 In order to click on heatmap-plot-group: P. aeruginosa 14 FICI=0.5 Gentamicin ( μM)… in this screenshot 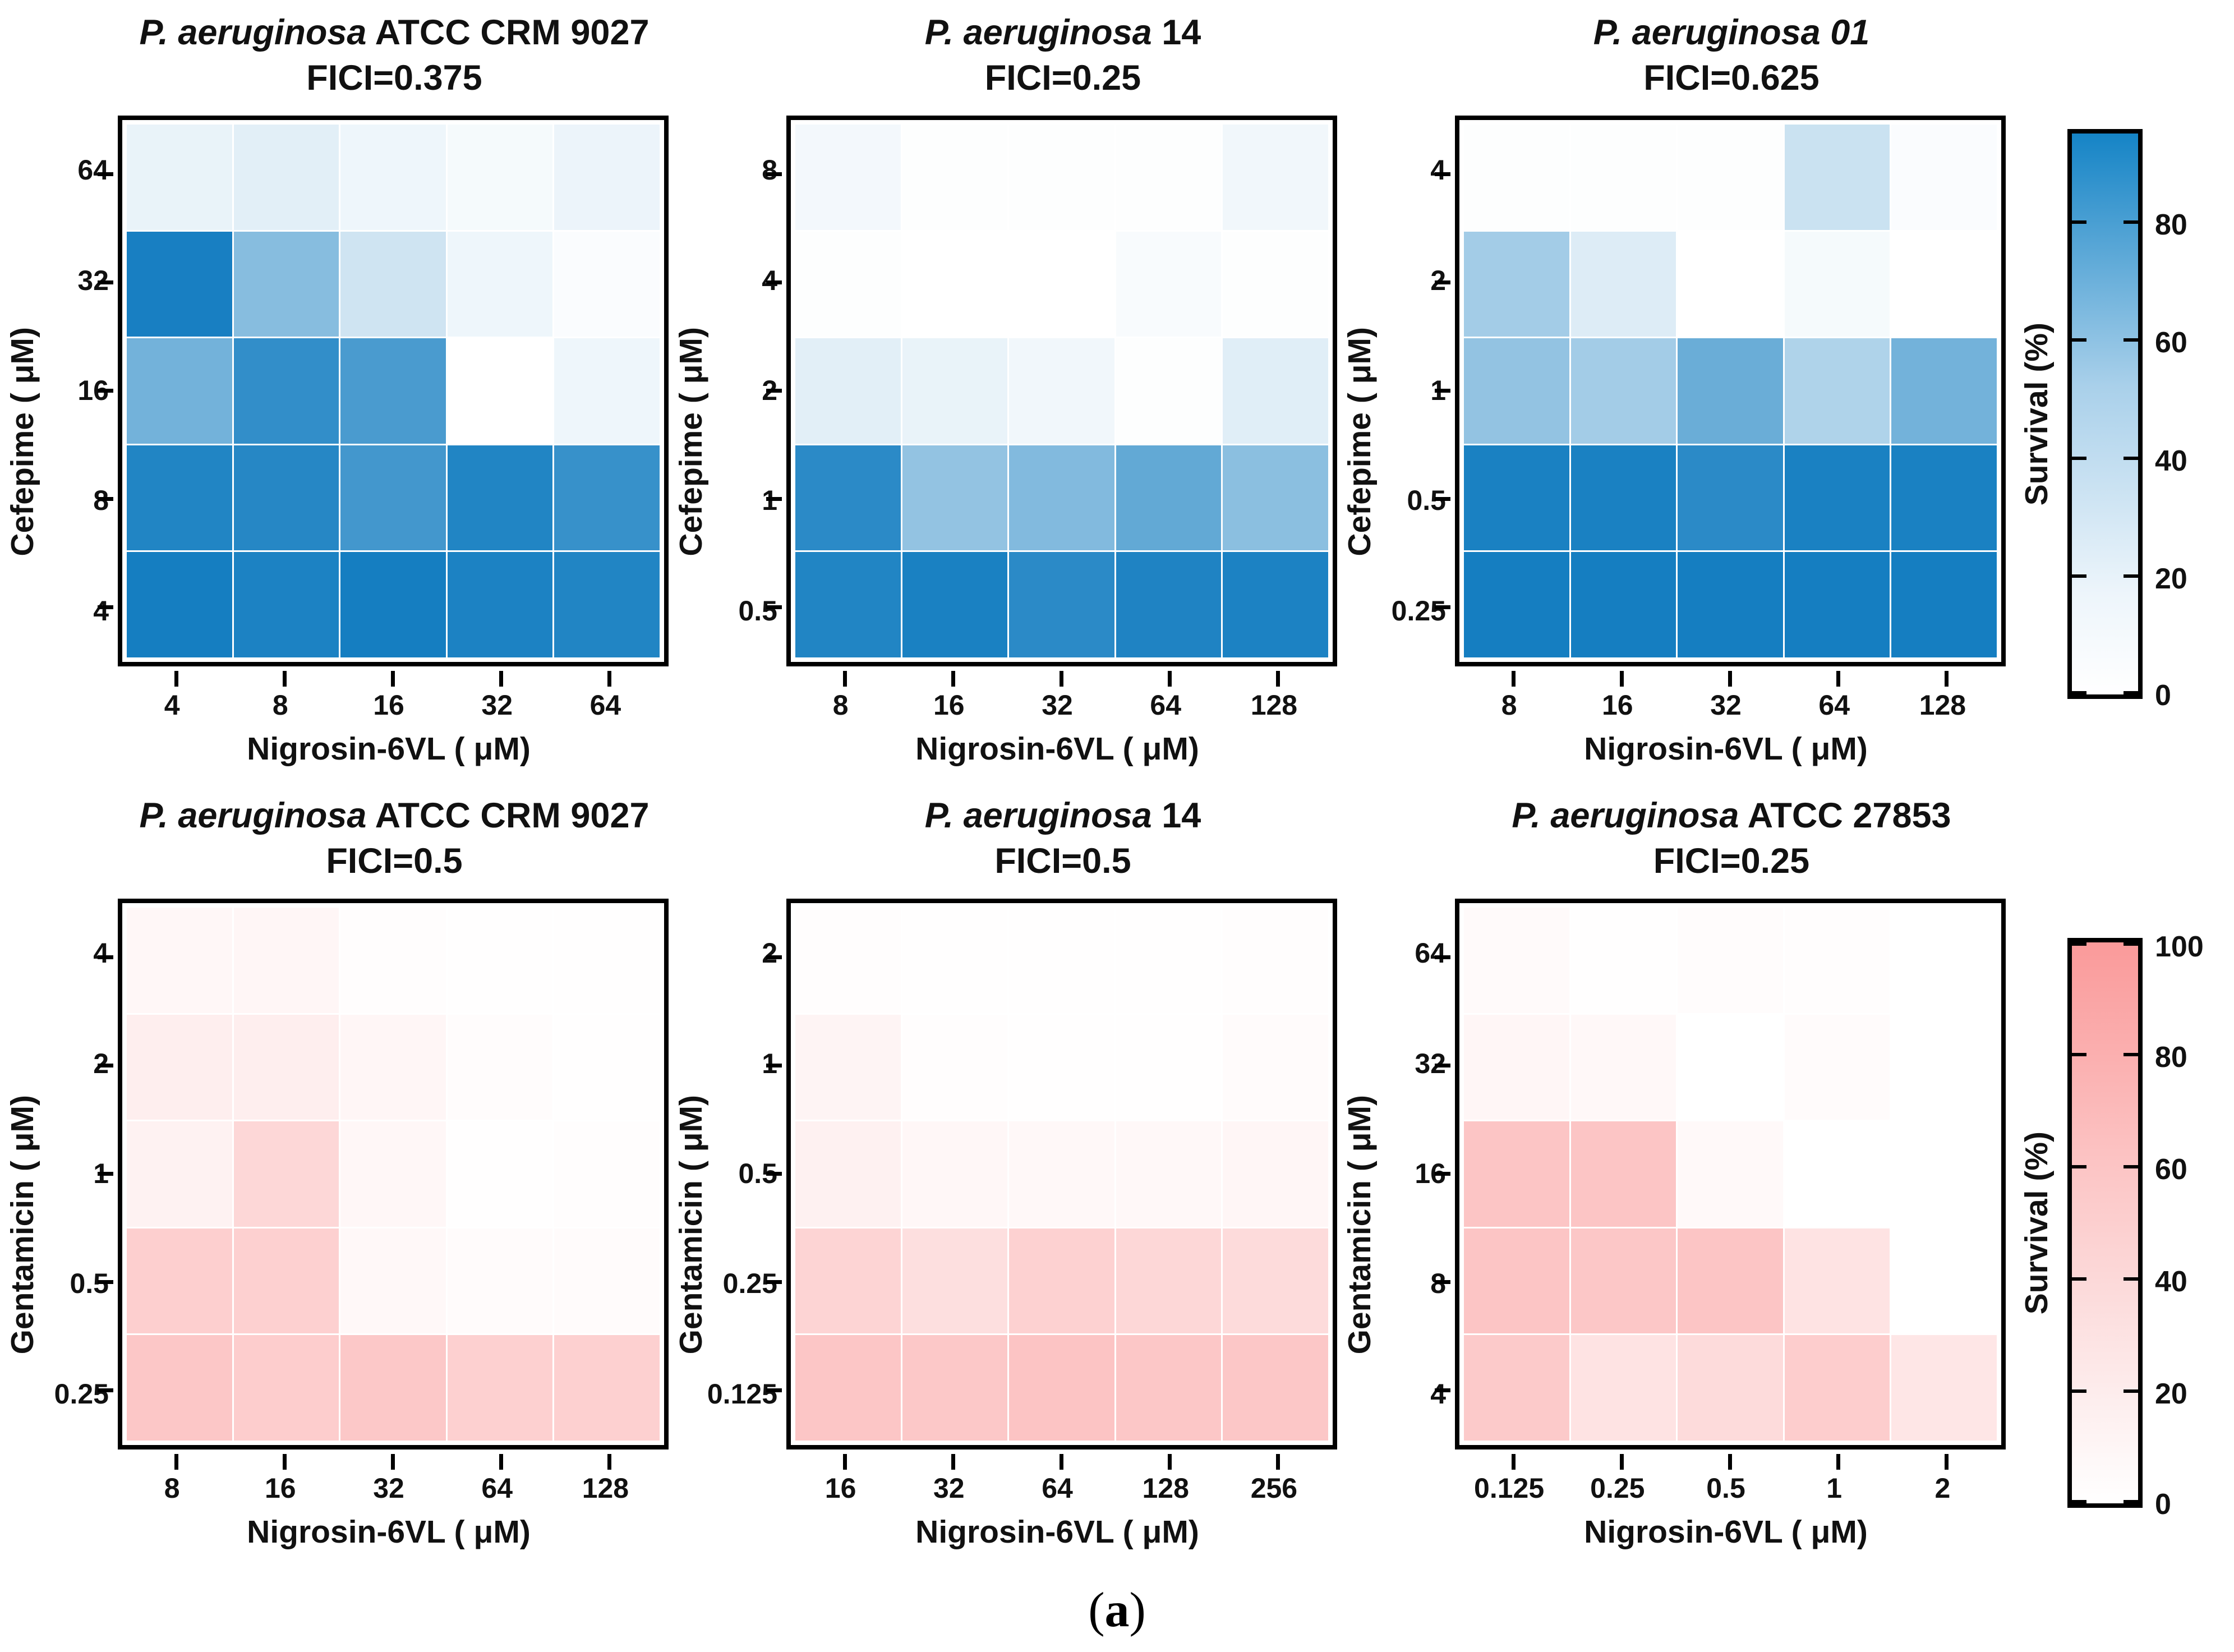, I will do `click(1003, 1172)`.